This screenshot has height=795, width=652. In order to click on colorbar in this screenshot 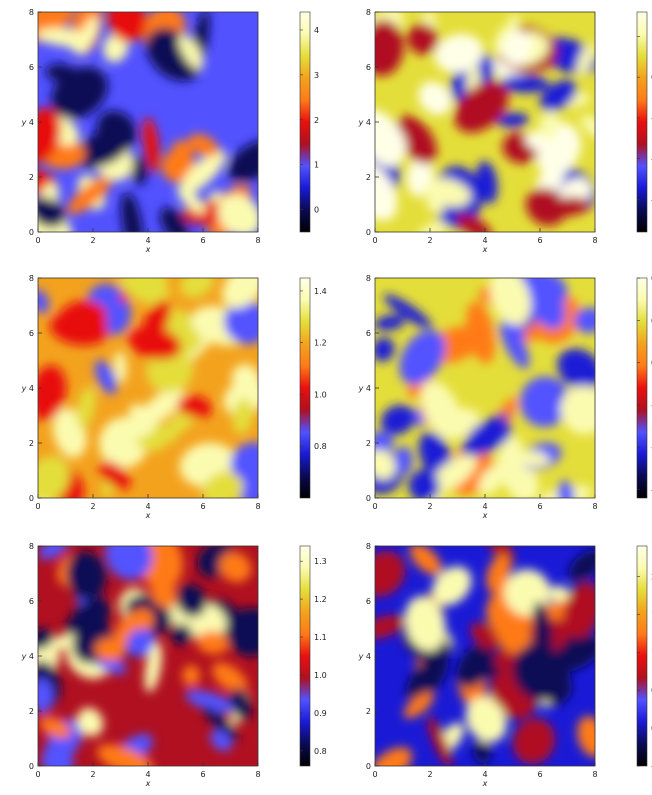, I will do `click(305, 656)`.